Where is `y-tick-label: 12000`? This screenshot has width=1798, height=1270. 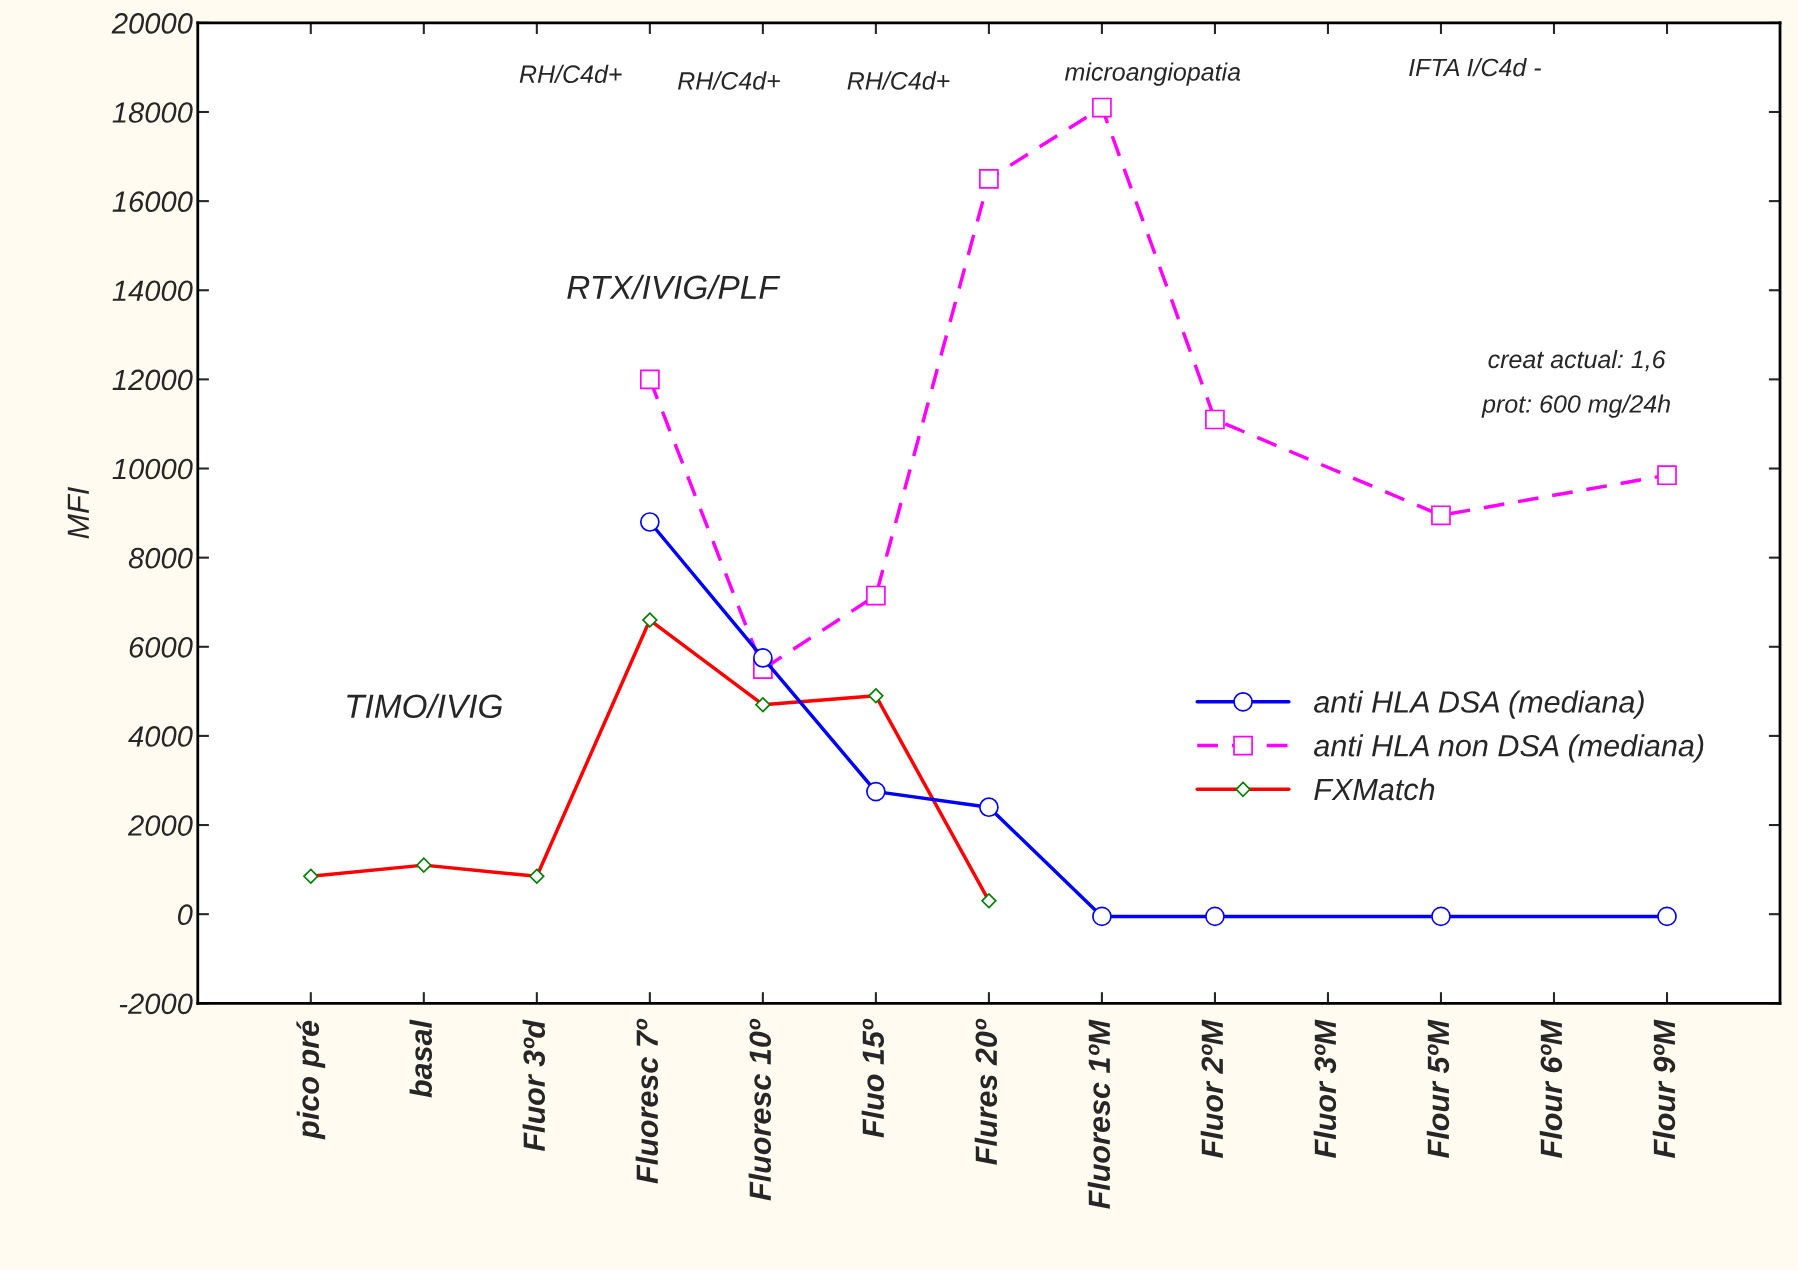
y-tick-label: 12000 is located at coordinates (152, 380).